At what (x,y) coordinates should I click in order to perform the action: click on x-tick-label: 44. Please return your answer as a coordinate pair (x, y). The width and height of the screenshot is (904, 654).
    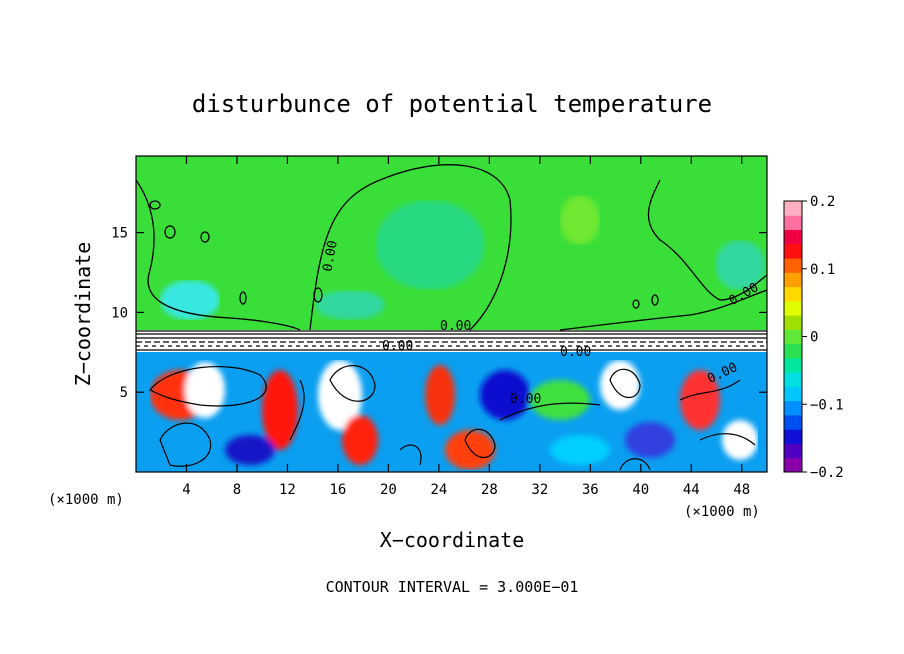
    Looking at the image, I should click on (691, 490).